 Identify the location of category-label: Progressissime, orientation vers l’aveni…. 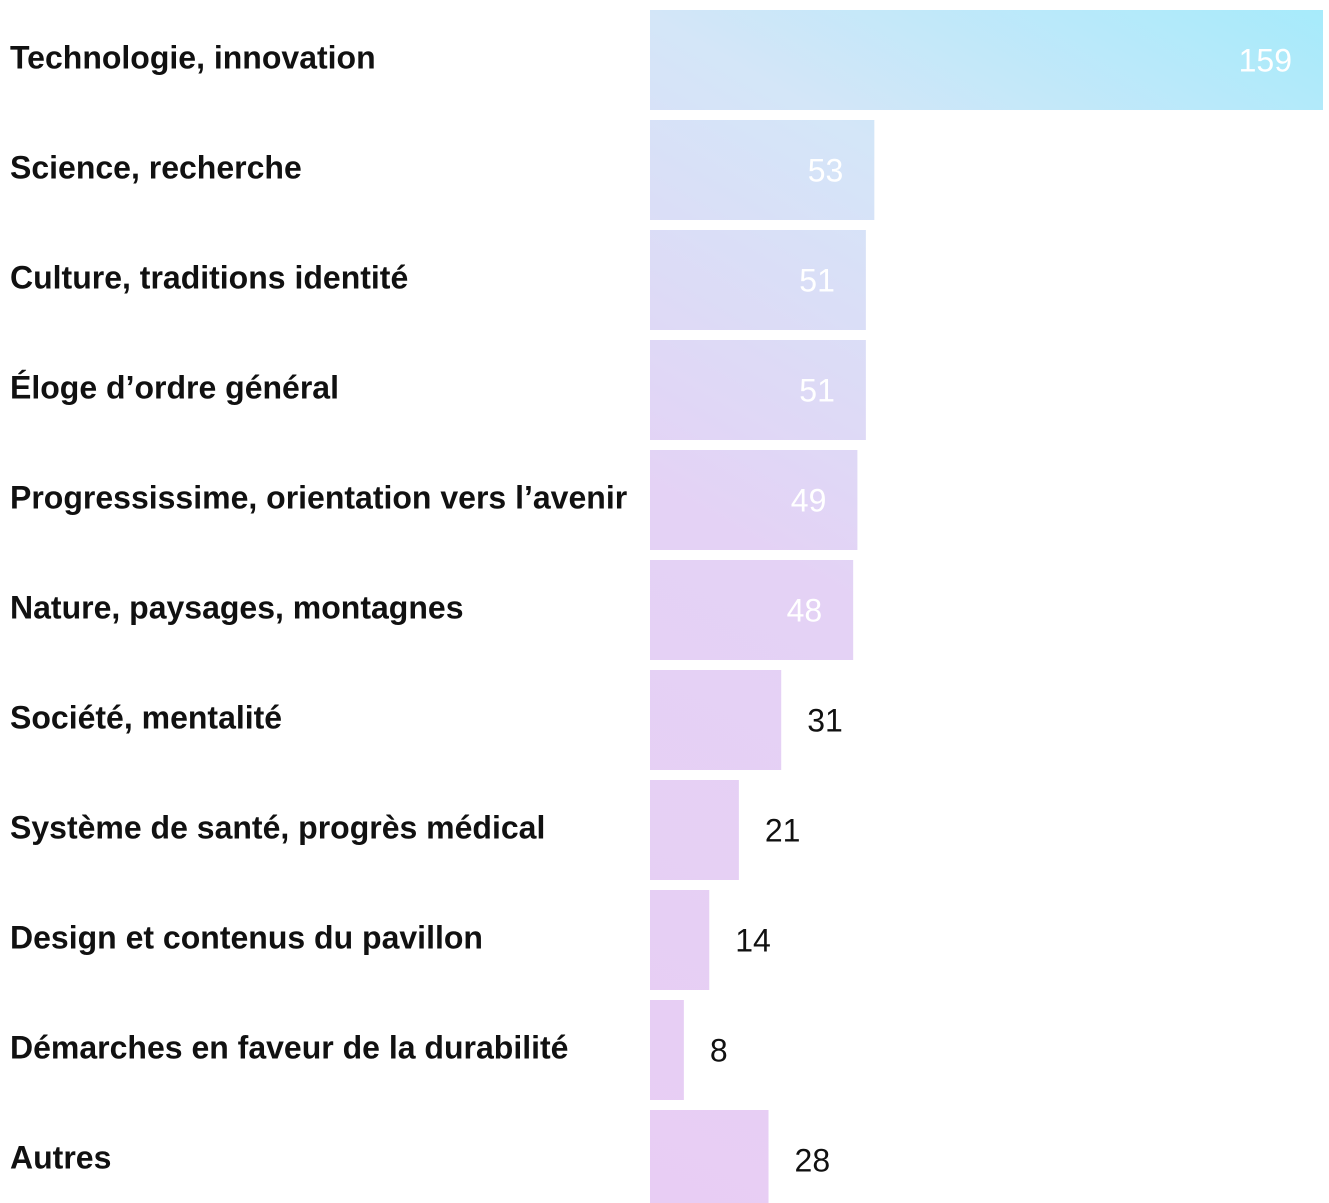
(318, 497).